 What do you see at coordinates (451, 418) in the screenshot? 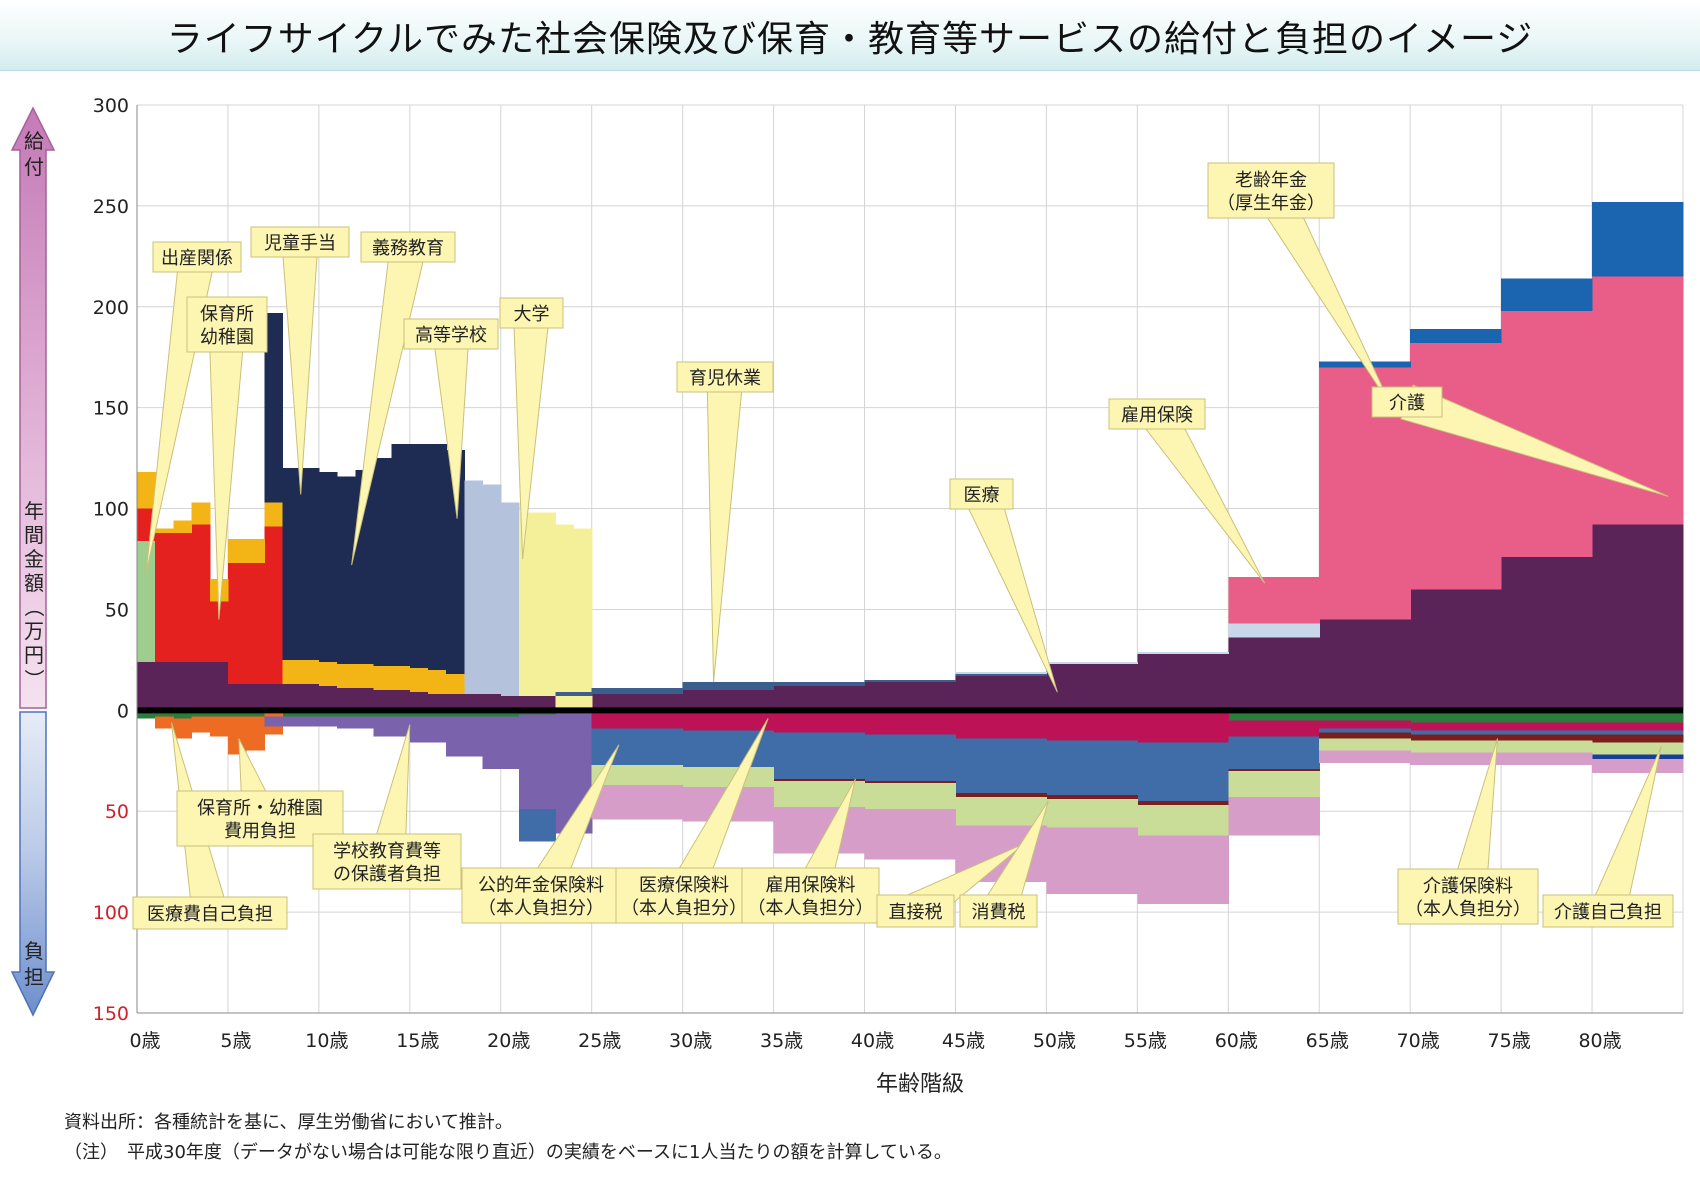
I see `callout: 高等学校` at bounding box center [451, 418].